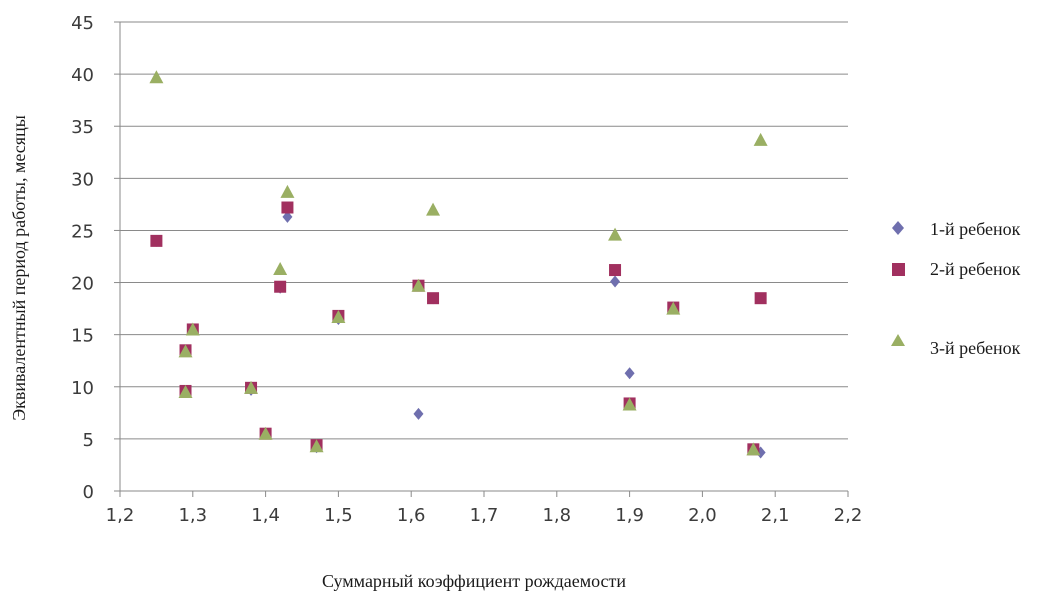 This screenshot has height=599, width=1055. Describe the element at coordinates (556, 515) in the screenshot. I see `x-tick-label-6: 1,8` at that location.